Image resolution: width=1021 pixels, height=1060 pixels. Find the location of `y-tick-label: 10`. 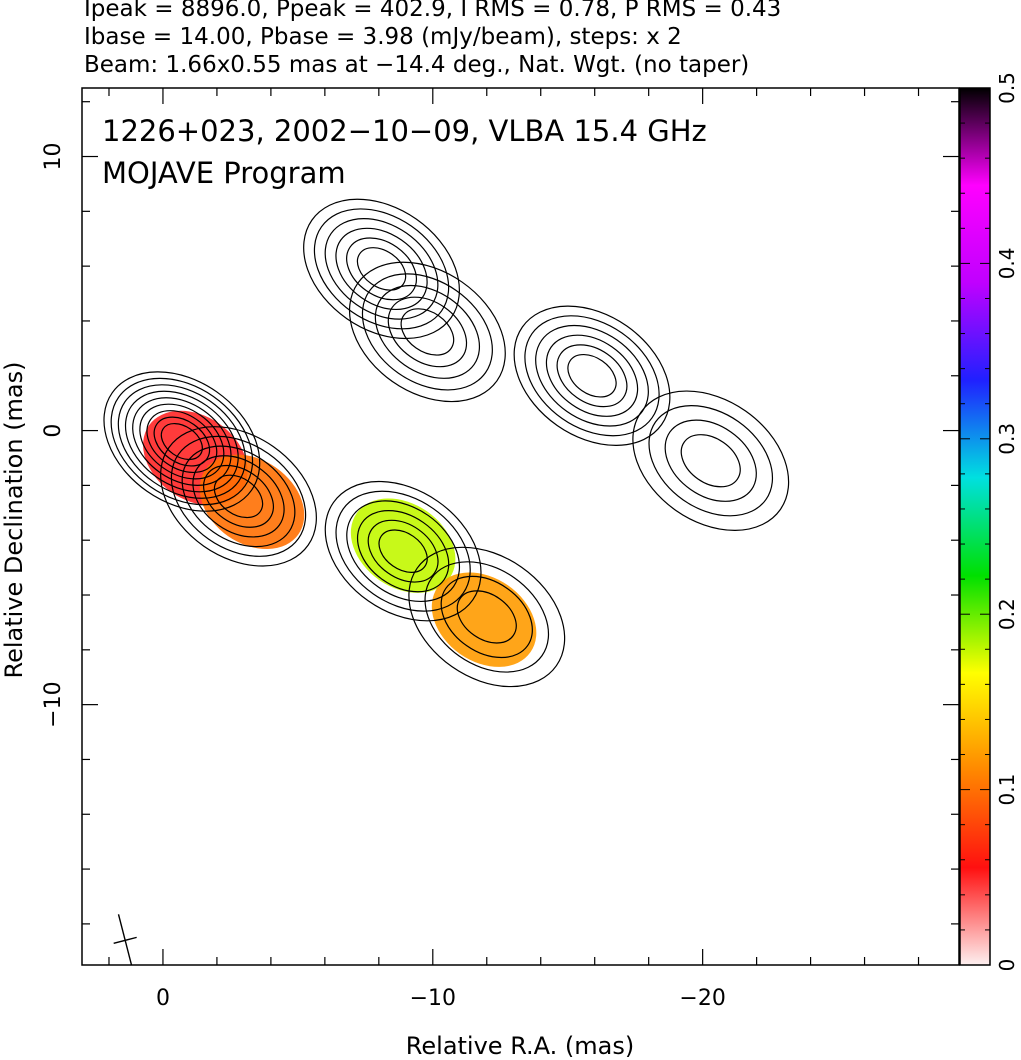

y-tick-label: 10 is located at coordinates (53, 157).